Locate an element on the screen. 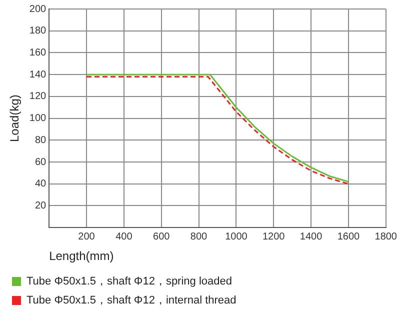 This screenshot has height=320, width=400. y-axis-title: Load(kg) is located at coordinates (15, 118).